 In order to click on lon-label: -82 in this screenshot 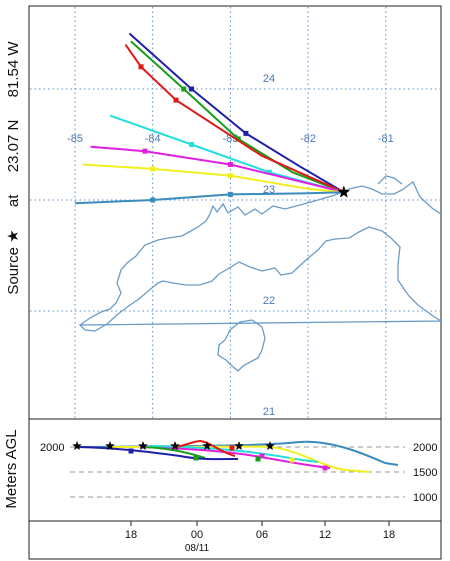, I will do `click(308, 139)`.